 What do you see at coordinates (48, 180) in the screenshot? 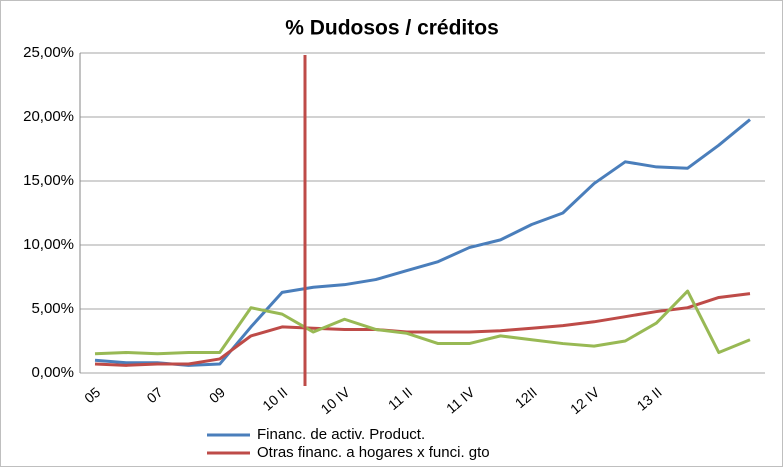
I see `y-tick-label: 15,00%` at bounding box center [48, 180].